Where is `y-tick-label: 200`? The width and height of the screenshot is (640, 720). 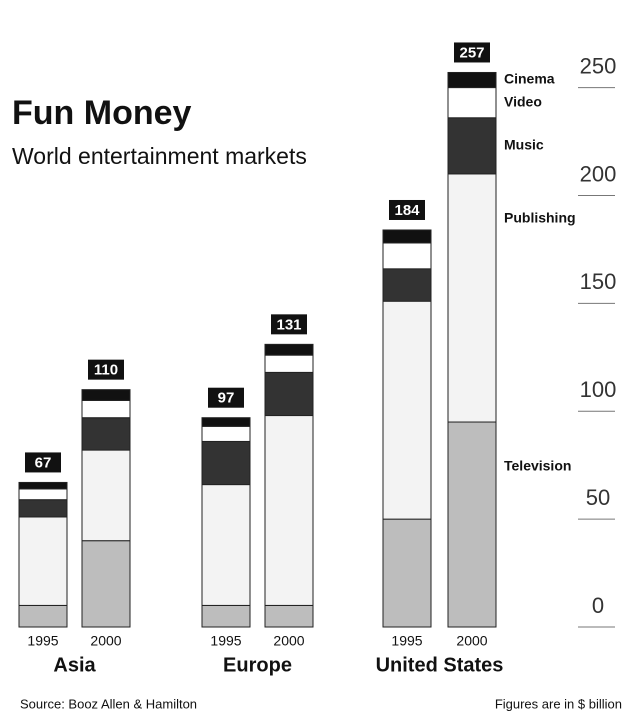
y-tick-label: 200 is located at coordinates (598, 173).